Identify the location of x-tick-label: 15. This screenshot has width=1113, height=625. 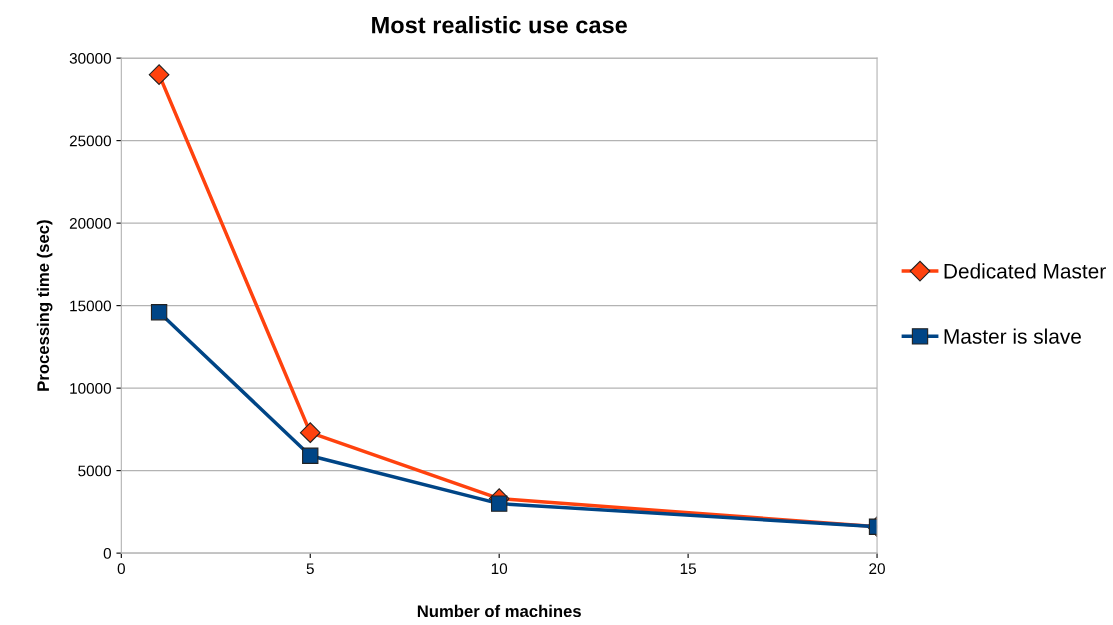
(688, 569).